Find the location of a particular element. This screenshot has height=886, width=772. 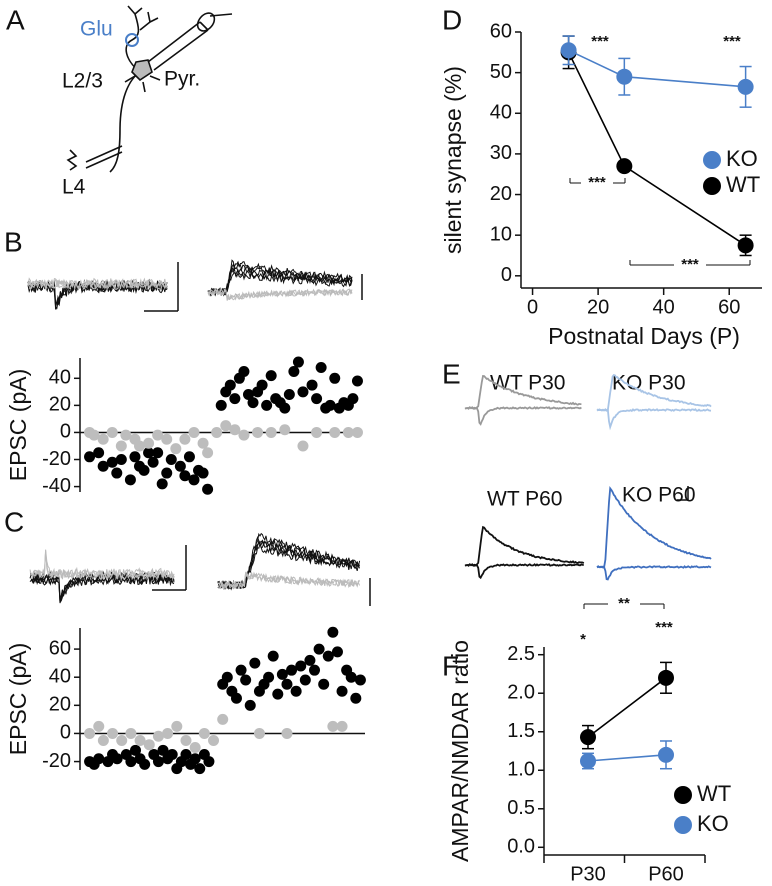

x-tick-label: 60 is located at coordinates (729, 307).